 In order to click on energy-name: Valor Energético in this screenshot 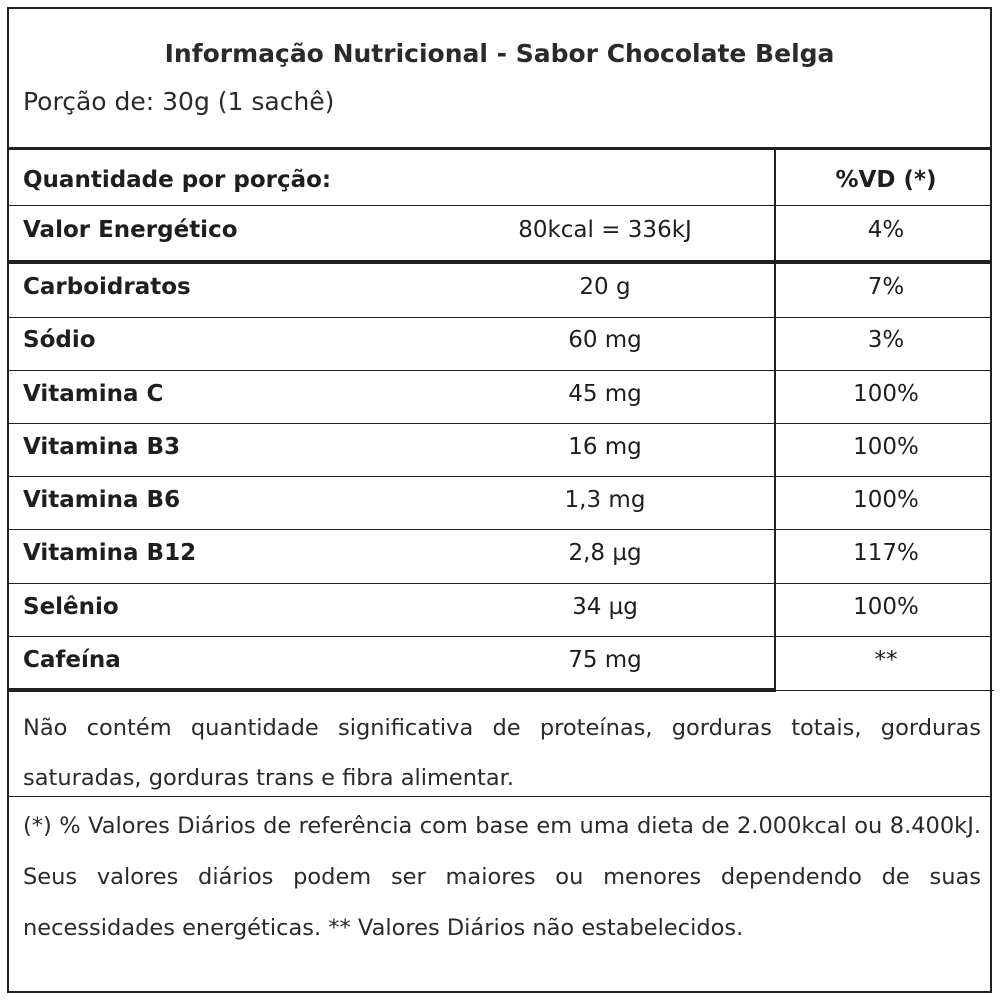, I will do `click(130, 230)`.